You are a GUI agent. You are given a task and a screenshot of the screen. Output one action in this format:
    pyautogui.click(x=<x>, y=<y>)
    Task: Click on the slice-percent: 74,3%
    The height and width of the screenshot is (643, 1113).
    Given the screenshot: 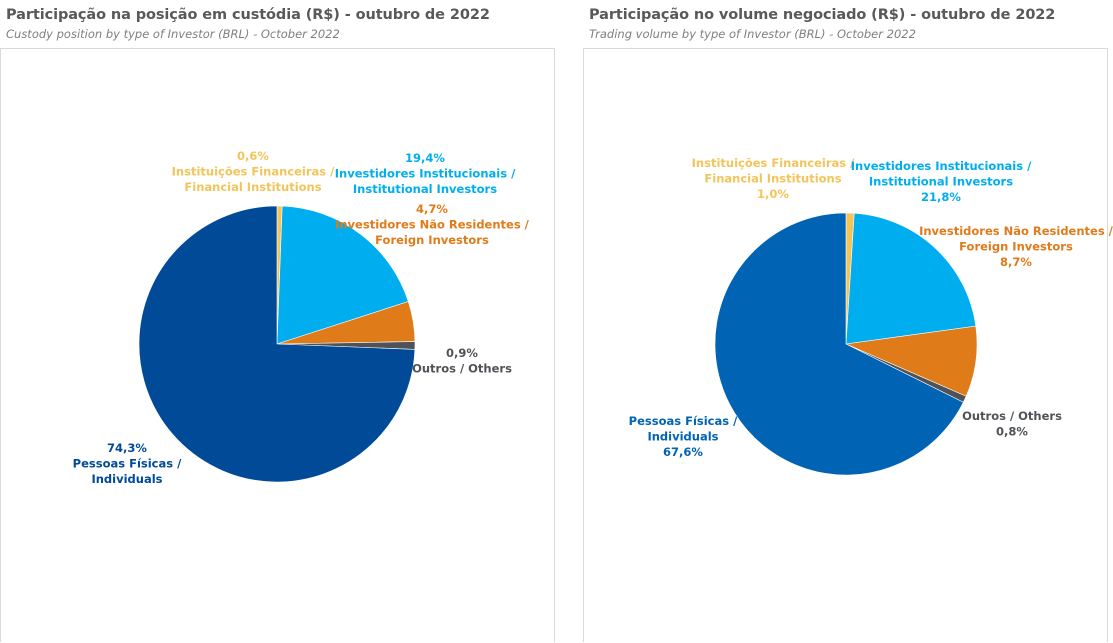 What is the action you would take?
    pyautogui.click(x=127, y=448)
    